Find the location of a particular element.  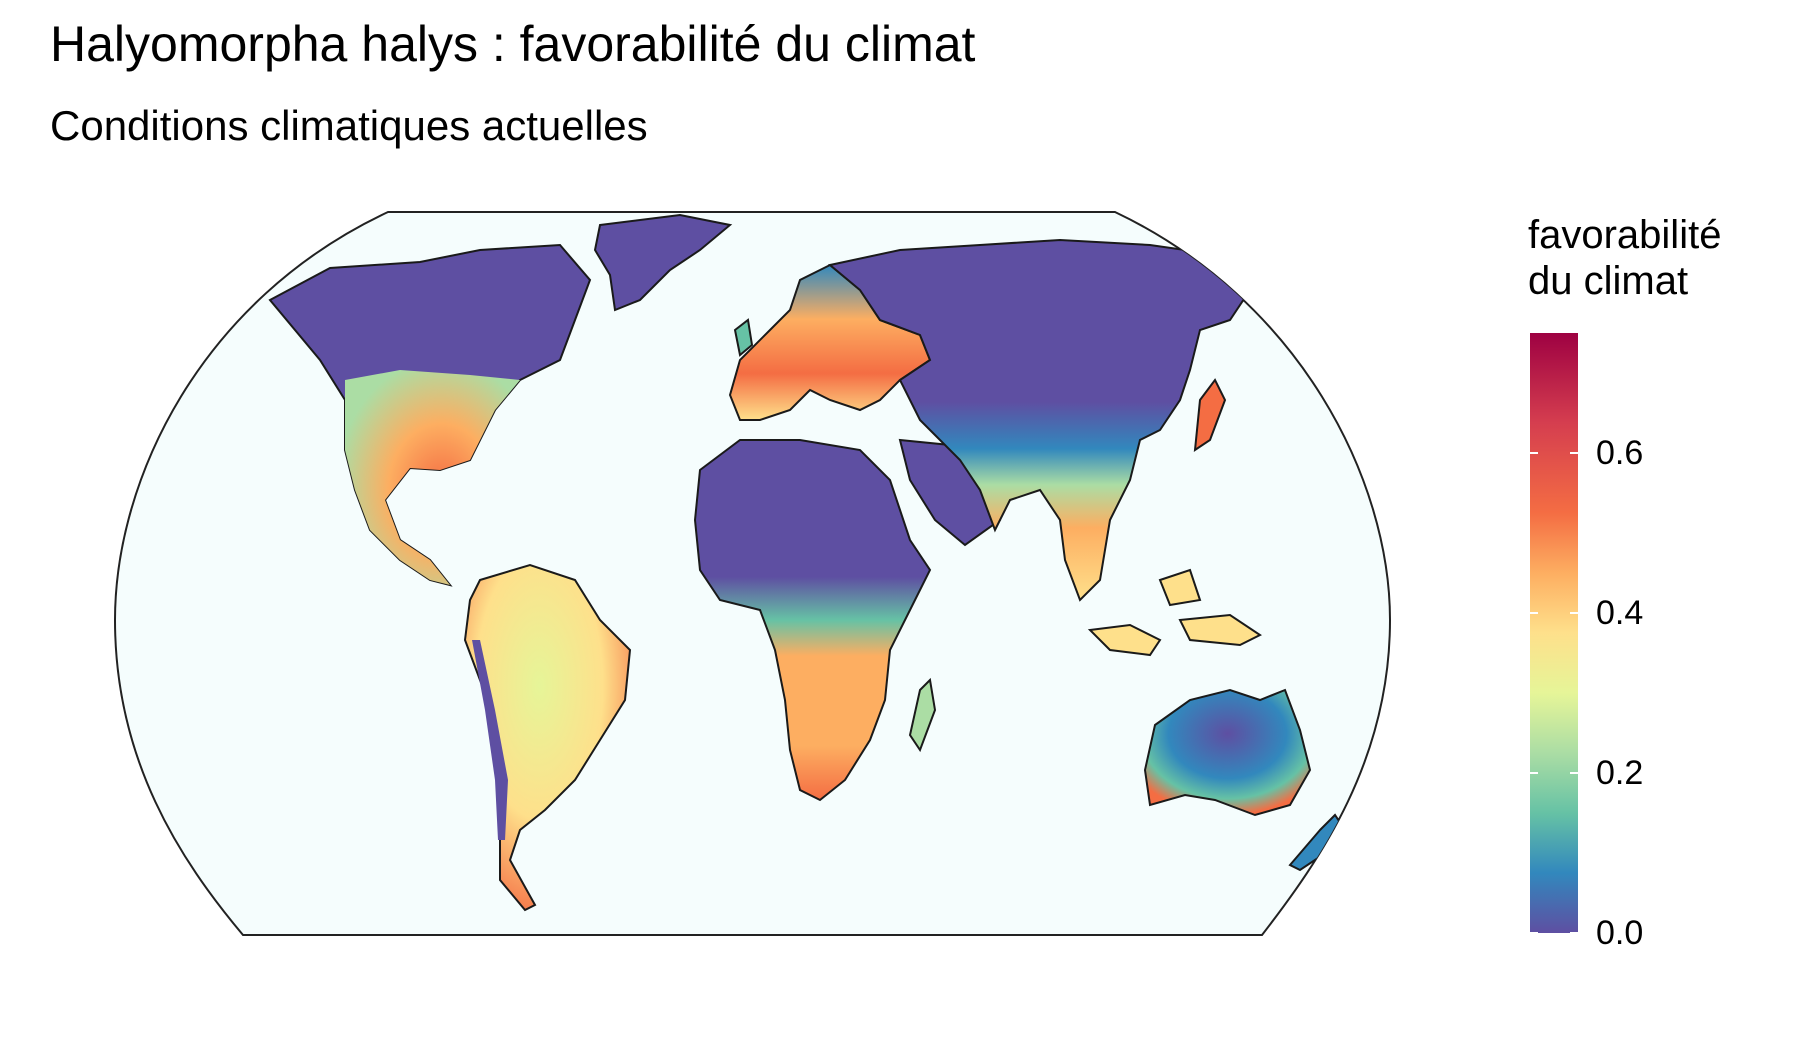

legend-title-line2: du climat is located at coordinates (1608, 281).